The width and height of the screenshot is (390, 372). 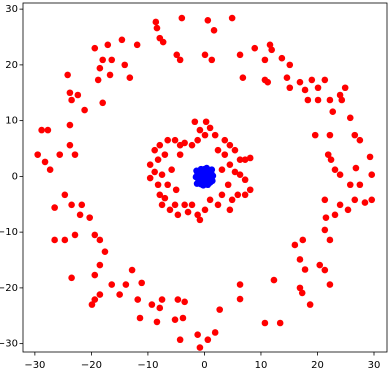 What do you see at coordinates (9, 288) in the screenshot?
I see `y-tick-label: −20` at bounding box center [9, 288].